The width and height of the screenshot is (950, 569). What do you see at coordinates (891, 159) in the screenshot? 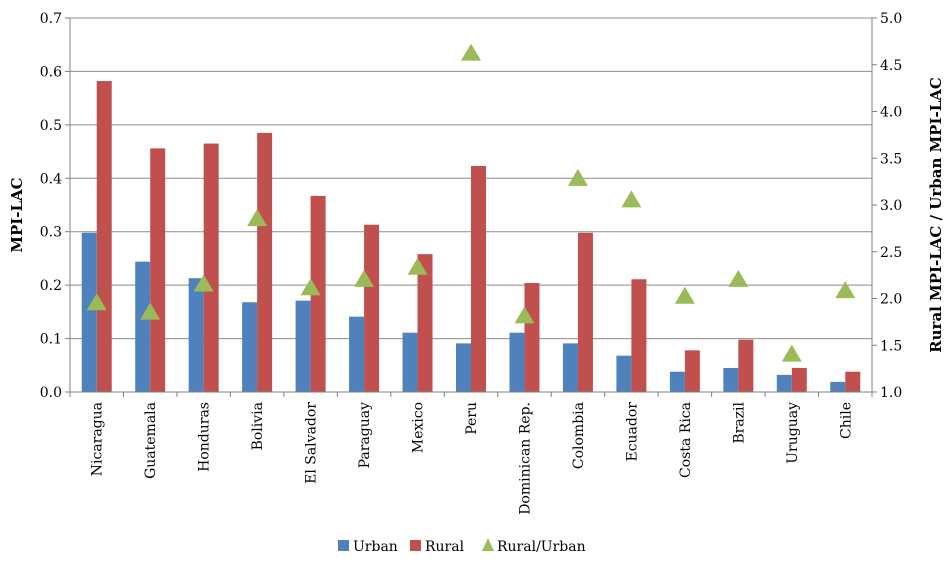
I see `right-tick-label: 3.5` at bounding box center [891, 159].